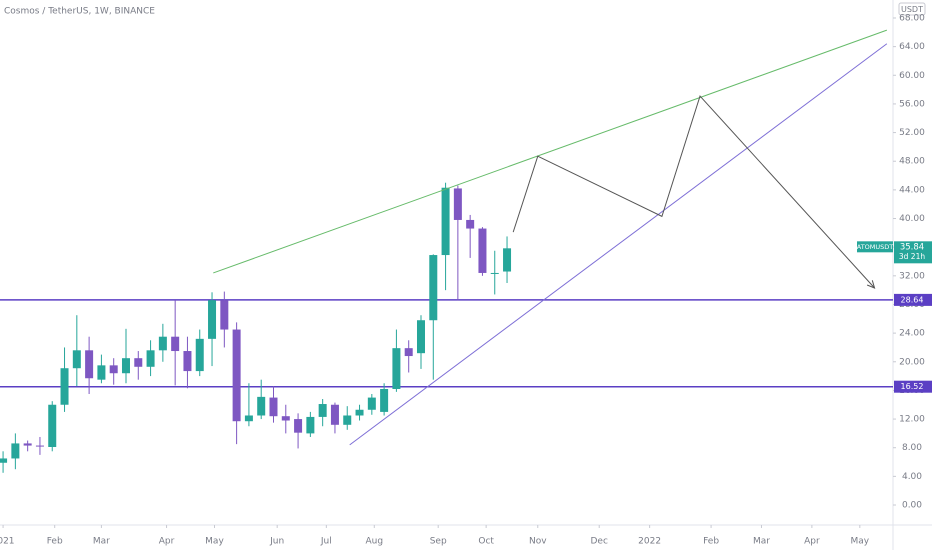 Image resolution: width=932 pixels, height=550 pixels. I want to click on symbol-label: ATOMUSDT, so click(875, 247).